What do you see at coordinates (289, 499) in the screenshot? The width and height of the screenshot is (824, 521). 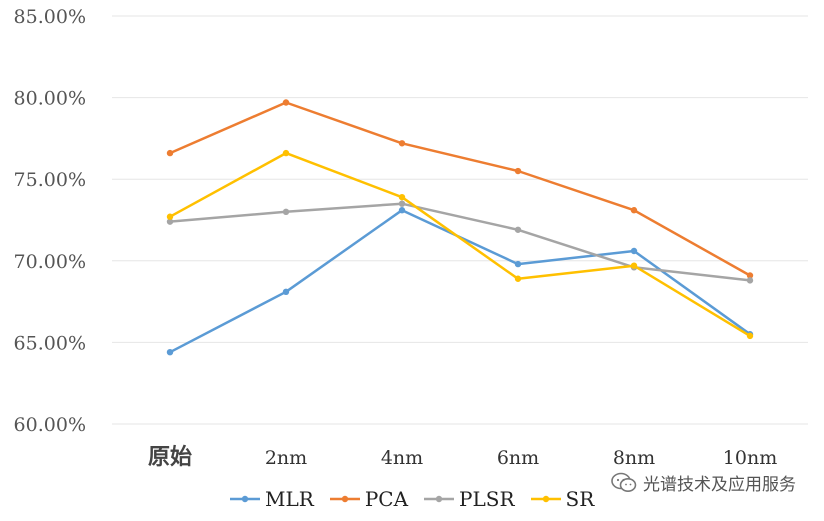 I see `legend-label: MLR` at bounding box center [289, 499].